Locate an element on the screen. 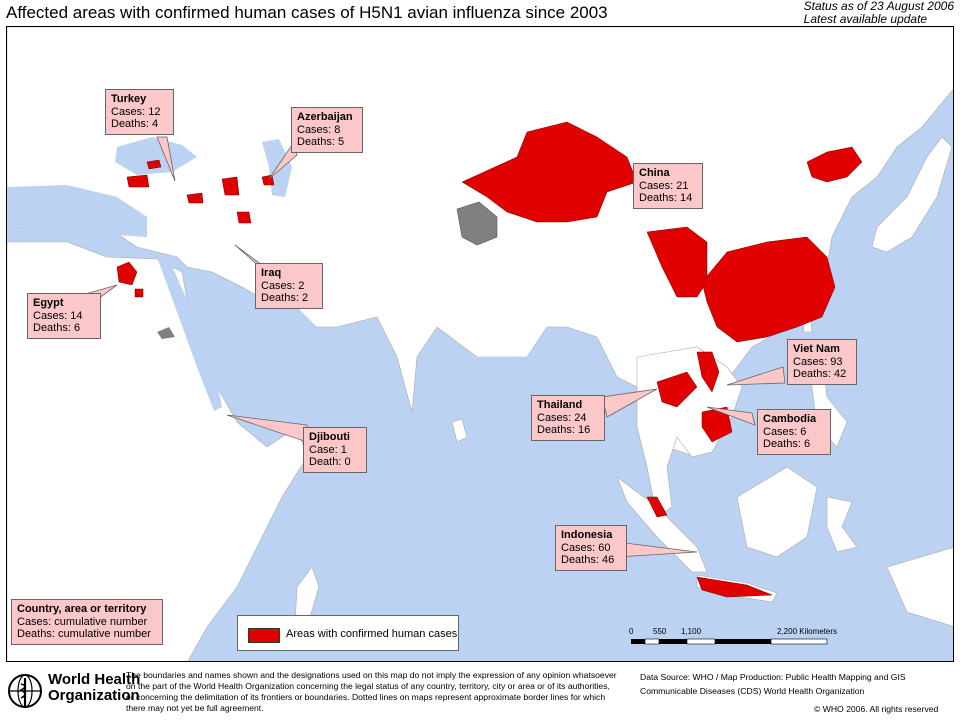 The width and height of the screenshot is (960, 720). legend-swatch-affected is located at coordinates (264, 635).